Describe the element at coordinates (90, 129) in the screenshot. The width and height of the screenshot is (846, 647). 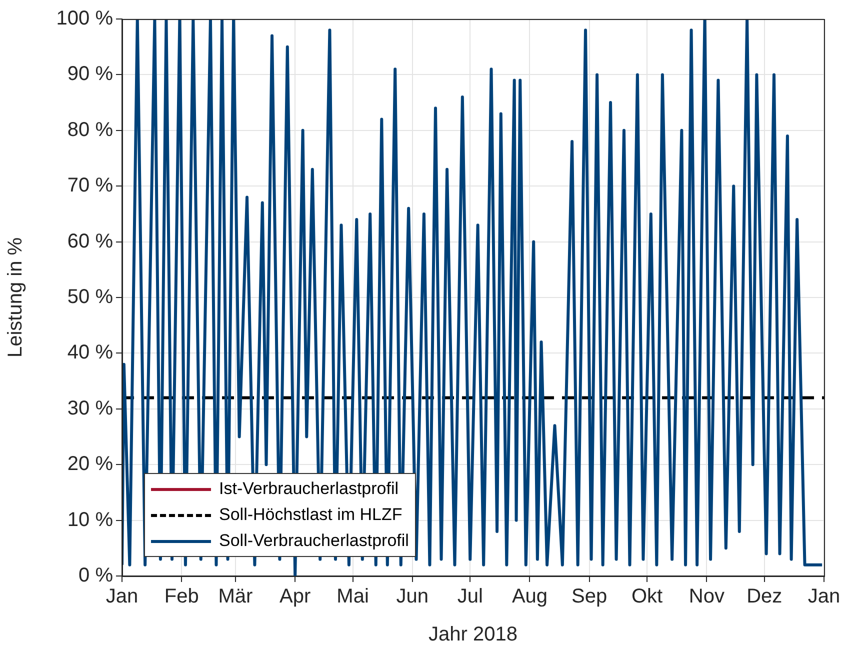
I see `y-tick-label: 80 %` at that location.